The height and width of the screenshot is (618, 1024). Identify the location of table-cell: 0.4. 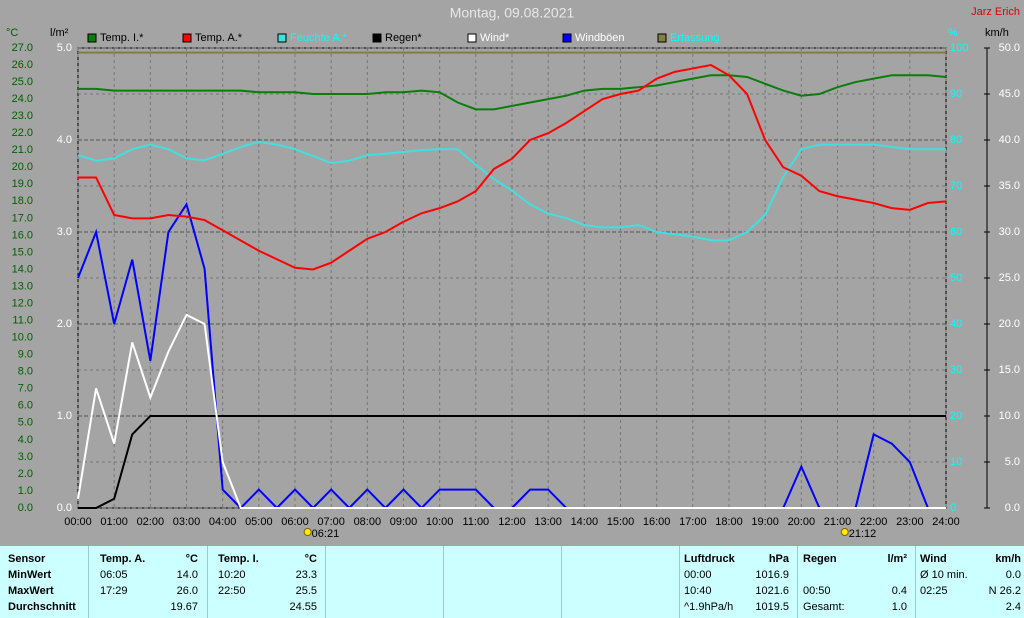
(899, 591).